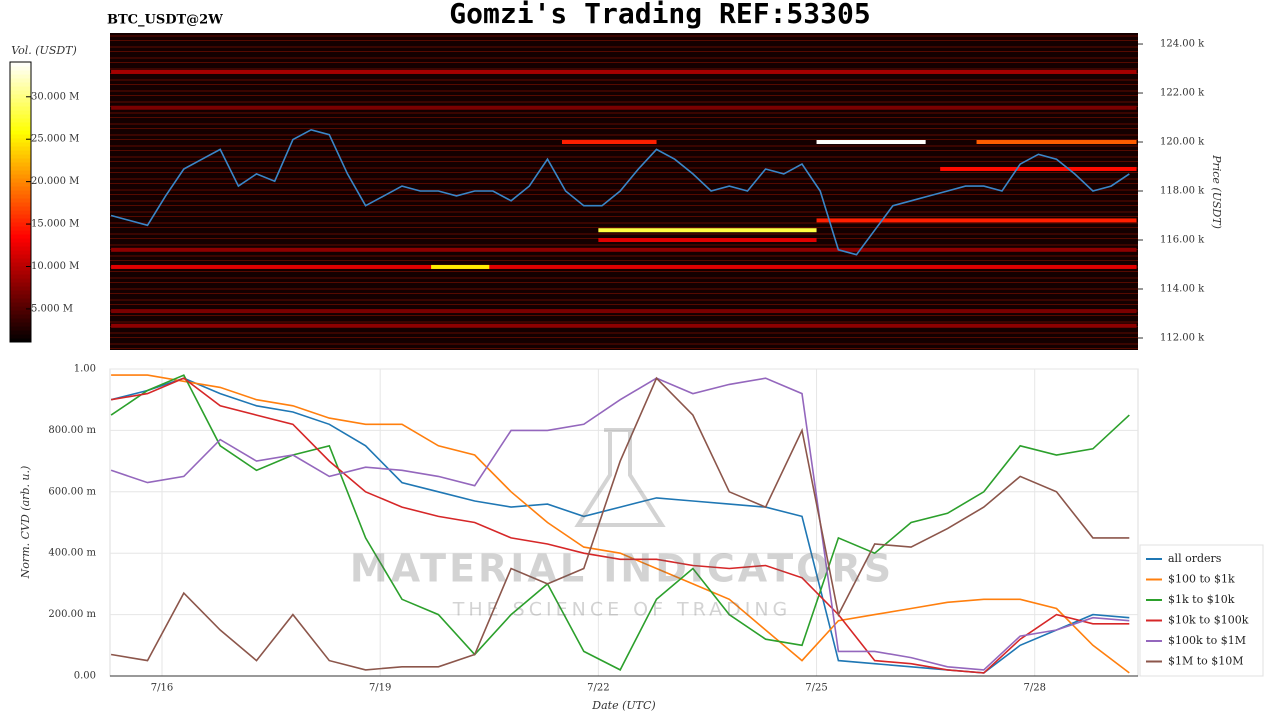 Image resolution: width=1280 pixels, height=720 pixels. I want to click on y-tick-label: 800.00 m, so click(72, 430).